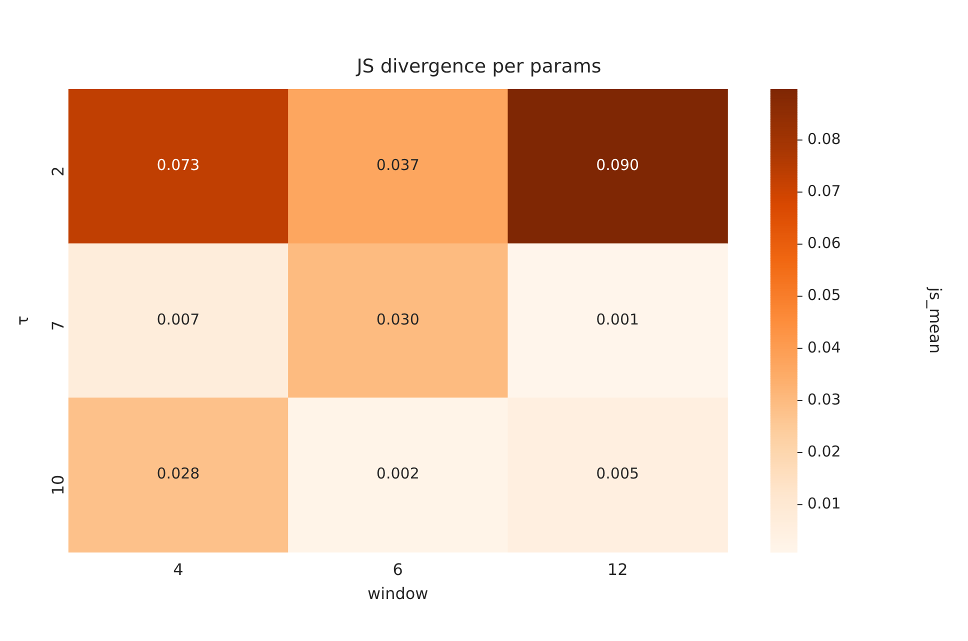 Image resolution: width=968 pixels, height=641 pixels. I want to click on data-label: 0.030, so click(398, 319).